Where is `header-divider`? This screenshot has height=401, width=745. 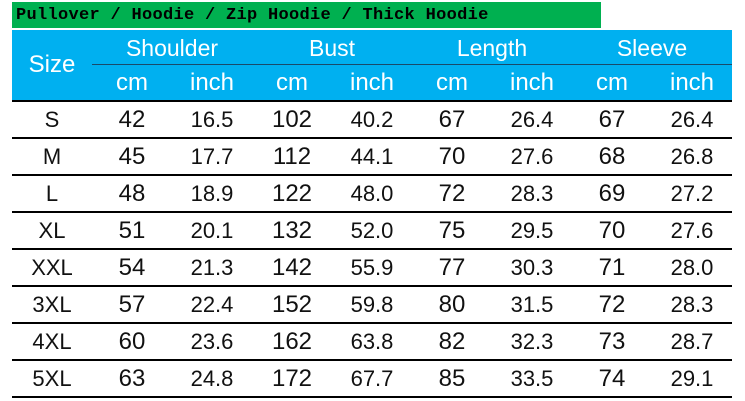 header-divider is located at coordinates (412, 64).